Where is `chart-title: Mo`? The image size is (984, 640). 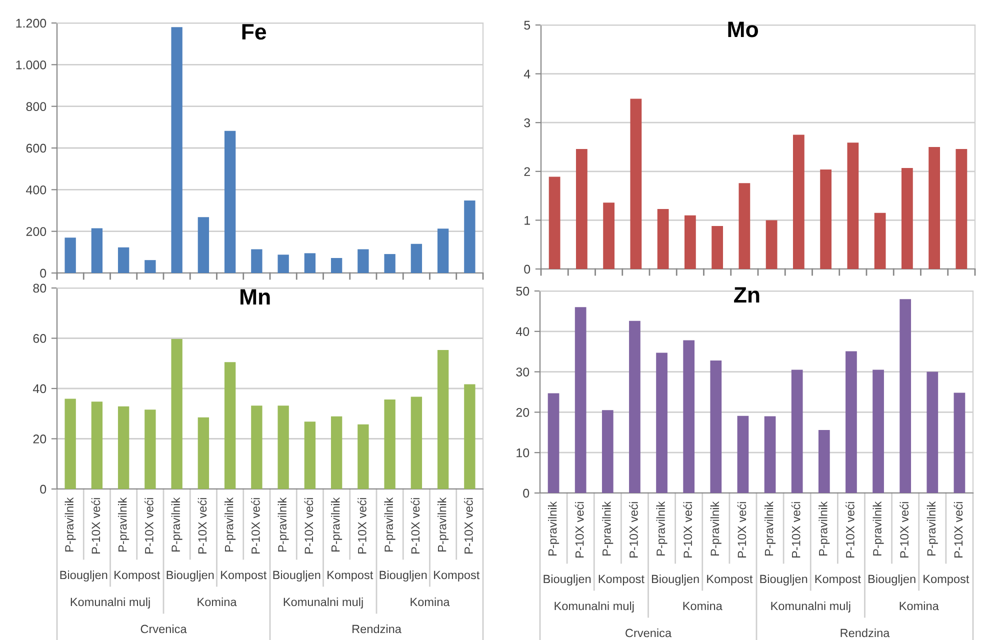 chart-title: Mo is located at coordinates (743, 30).